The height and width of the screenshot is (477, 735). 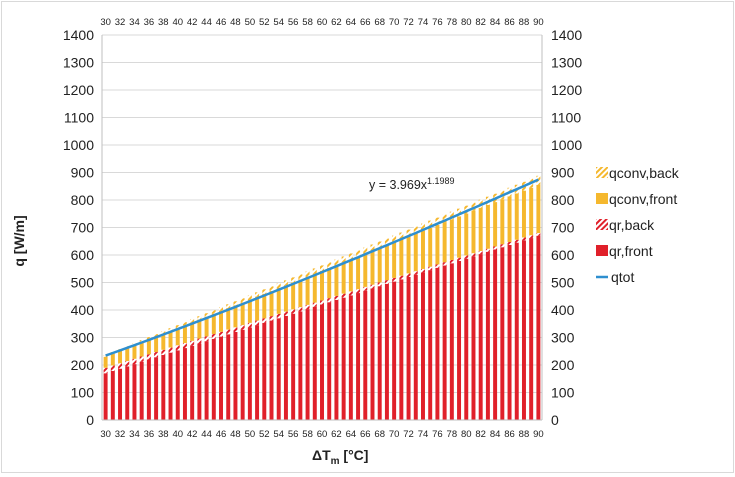 I want to click on x-tick-label-top: 68, so click(x=379, y=22).